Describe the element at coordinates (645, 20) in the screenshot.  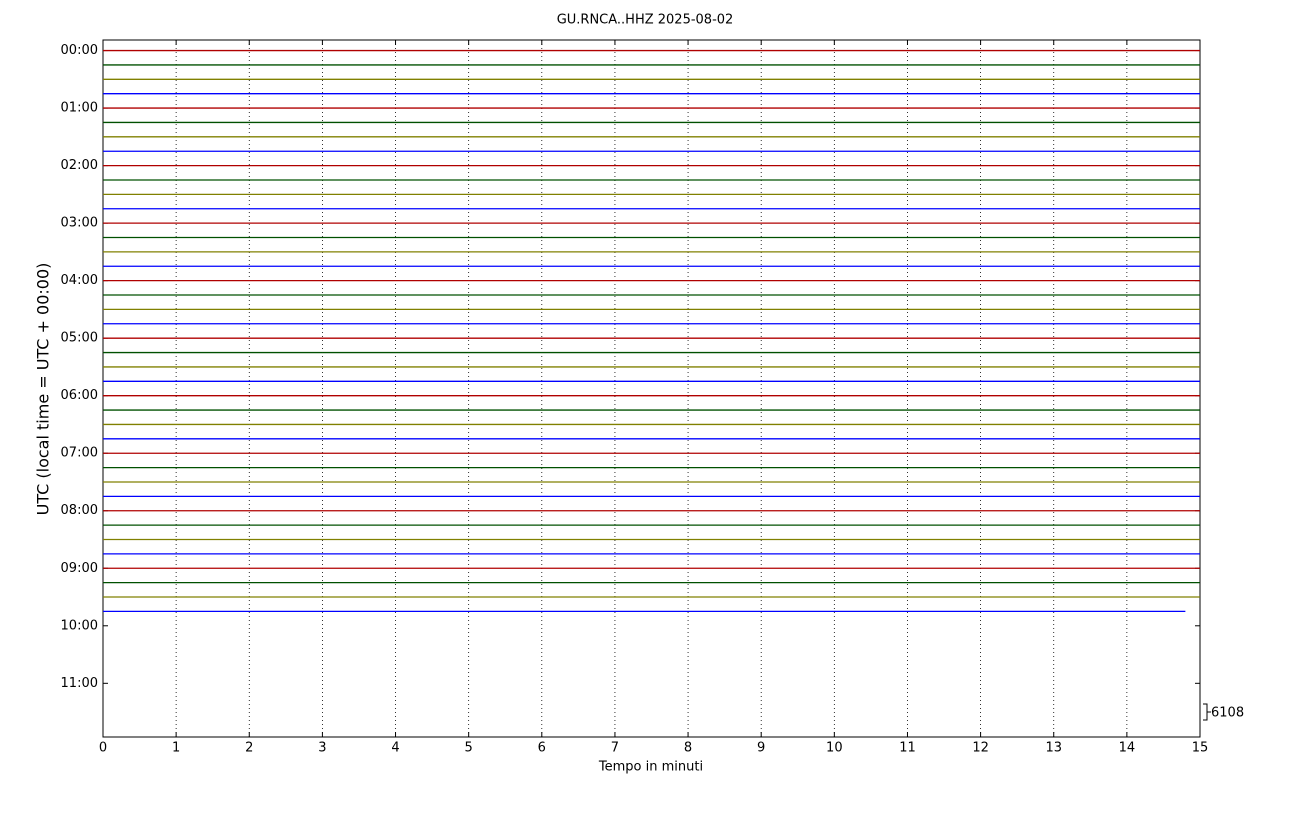
I see `chart-title: GU.RNCA..HHZ 2025-08-02` at that location.